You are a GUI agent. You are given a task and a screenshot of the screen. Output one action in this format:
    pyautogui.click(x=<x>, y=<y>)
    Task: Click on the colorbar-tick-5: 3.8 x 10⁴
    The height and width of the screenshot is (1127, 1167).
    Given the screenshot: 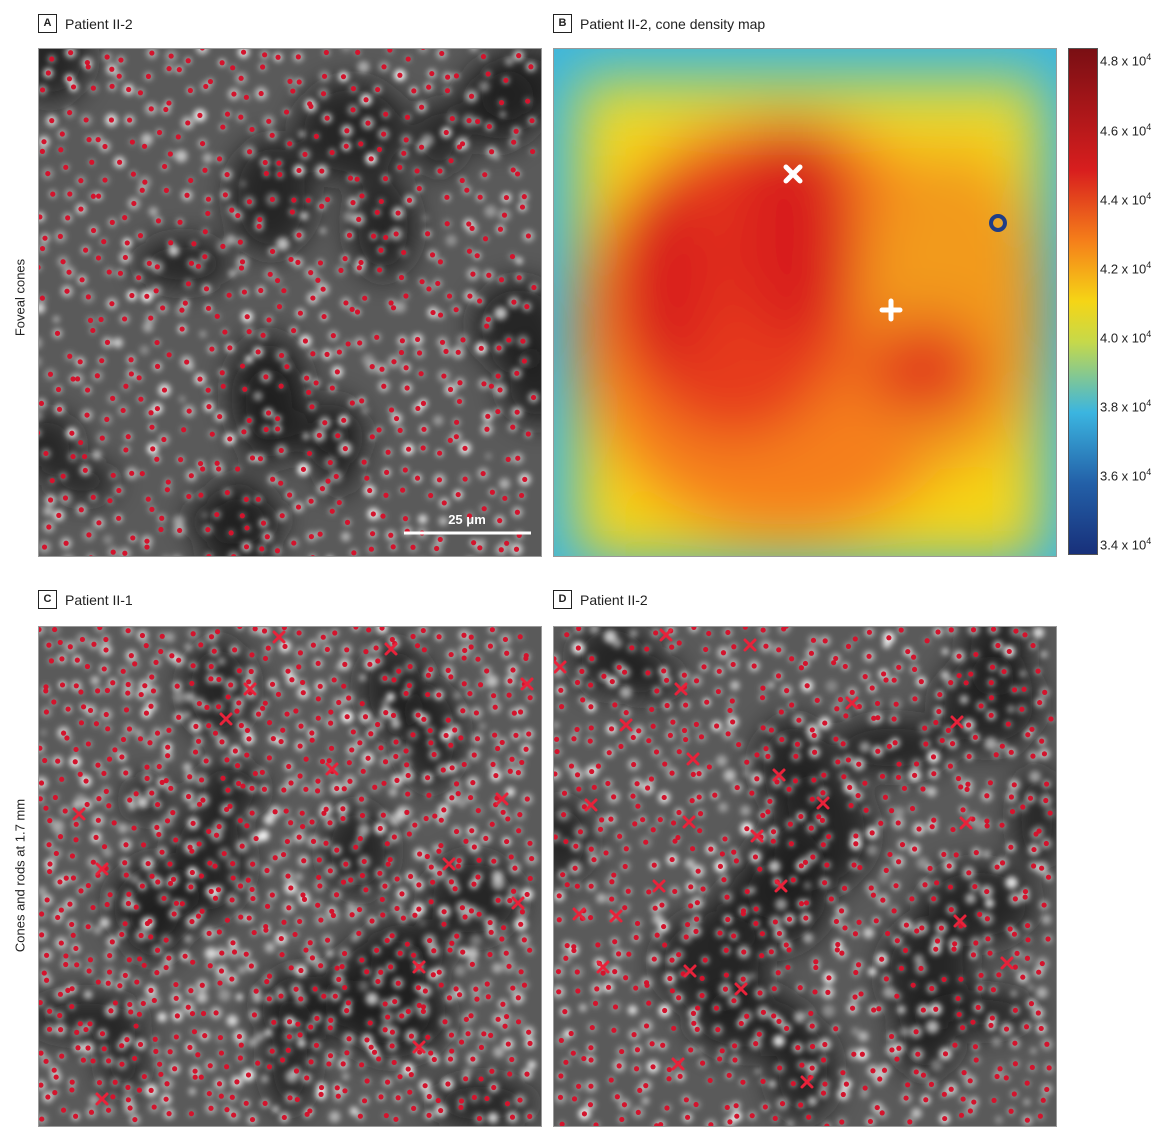 What is the action you would take?
    pyautogui.click(x=1126, y=406)
    